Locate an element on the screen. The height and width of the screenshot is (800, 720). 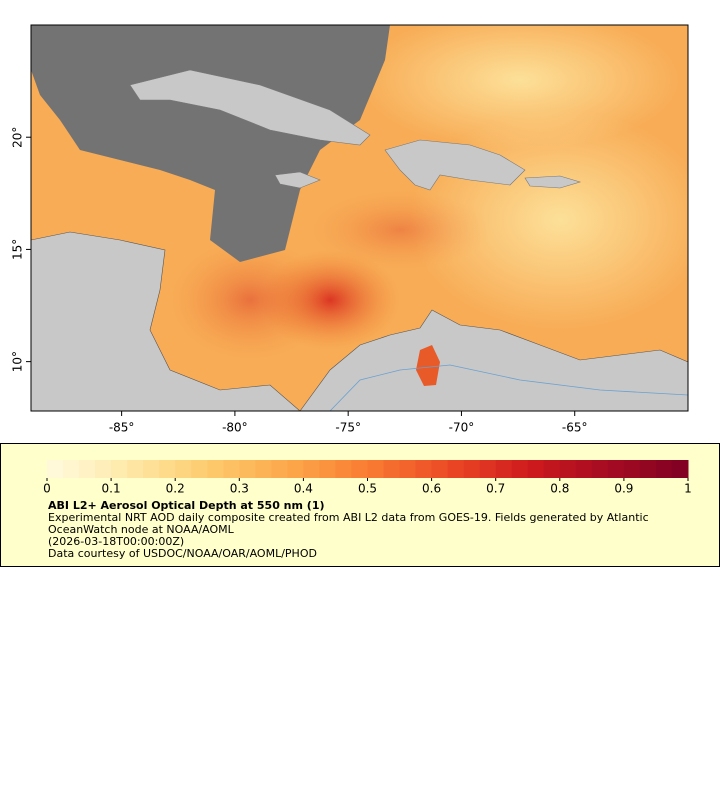
no-data is located at coordinates (210, 143).